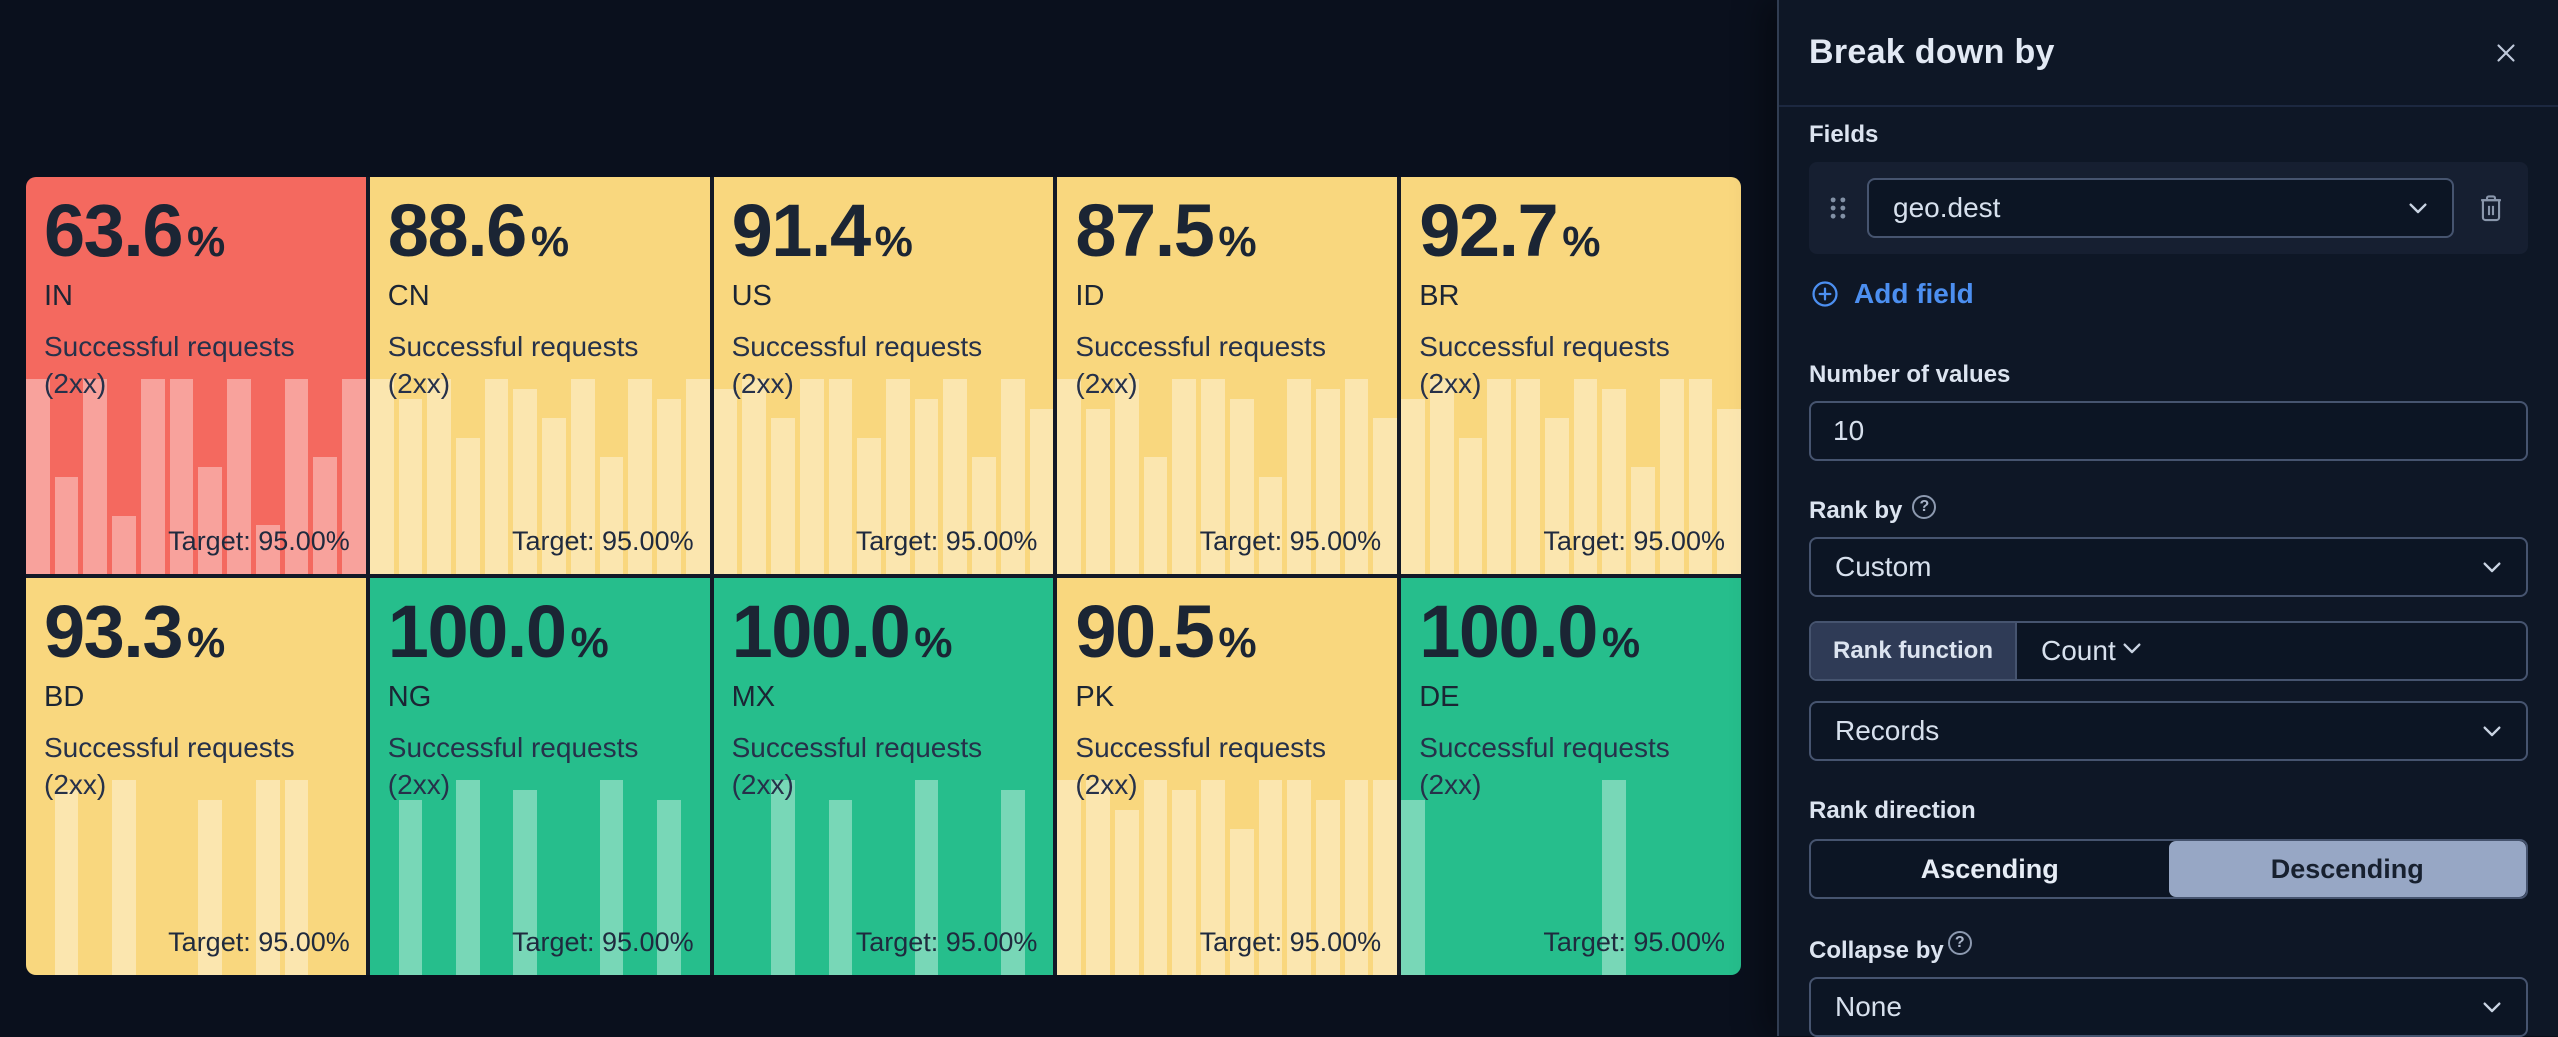 The height and width of the screenshot is (1037, 2558). I want to click on close-button, so click(2506, 53).